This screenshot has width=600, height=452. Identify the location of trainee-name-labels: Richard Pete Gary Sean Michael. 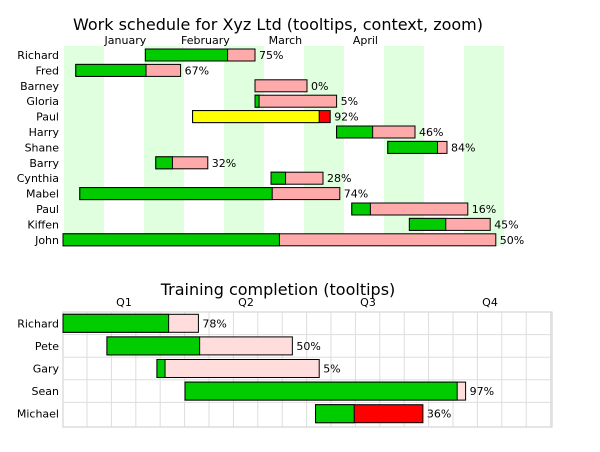
(38, 368).